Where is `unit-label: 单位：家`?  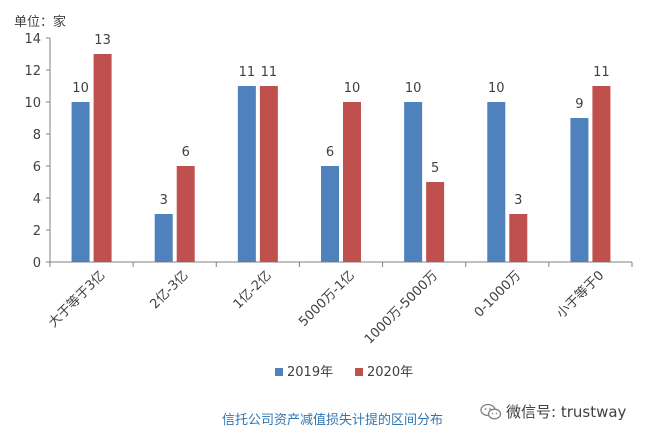
unit-label: 单位：家 is located at coordinates (40, 22).